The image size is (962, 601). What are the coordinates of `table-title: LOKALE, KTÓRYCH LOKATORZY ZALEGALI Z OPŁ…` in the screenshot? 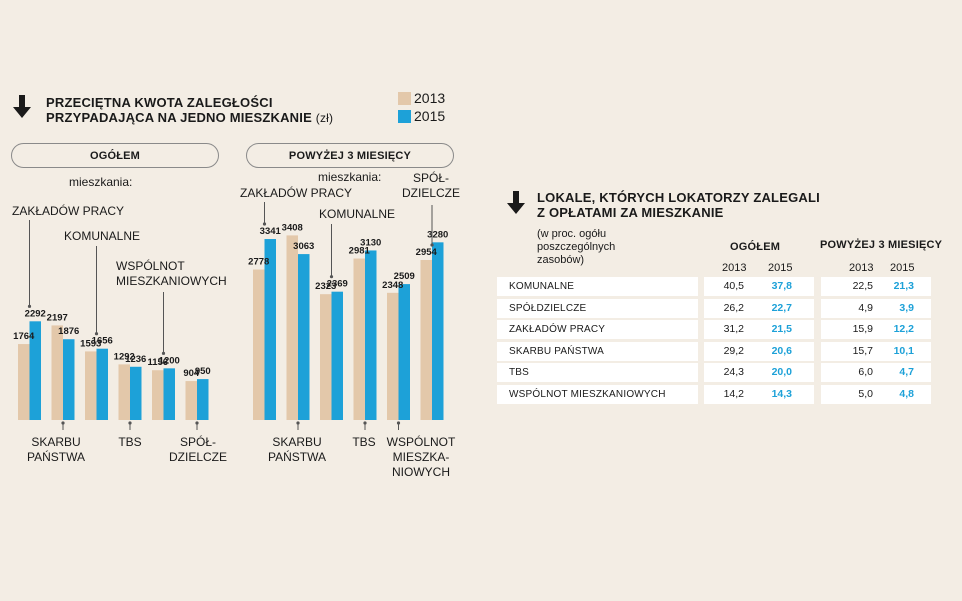 It's located at (678, 205).